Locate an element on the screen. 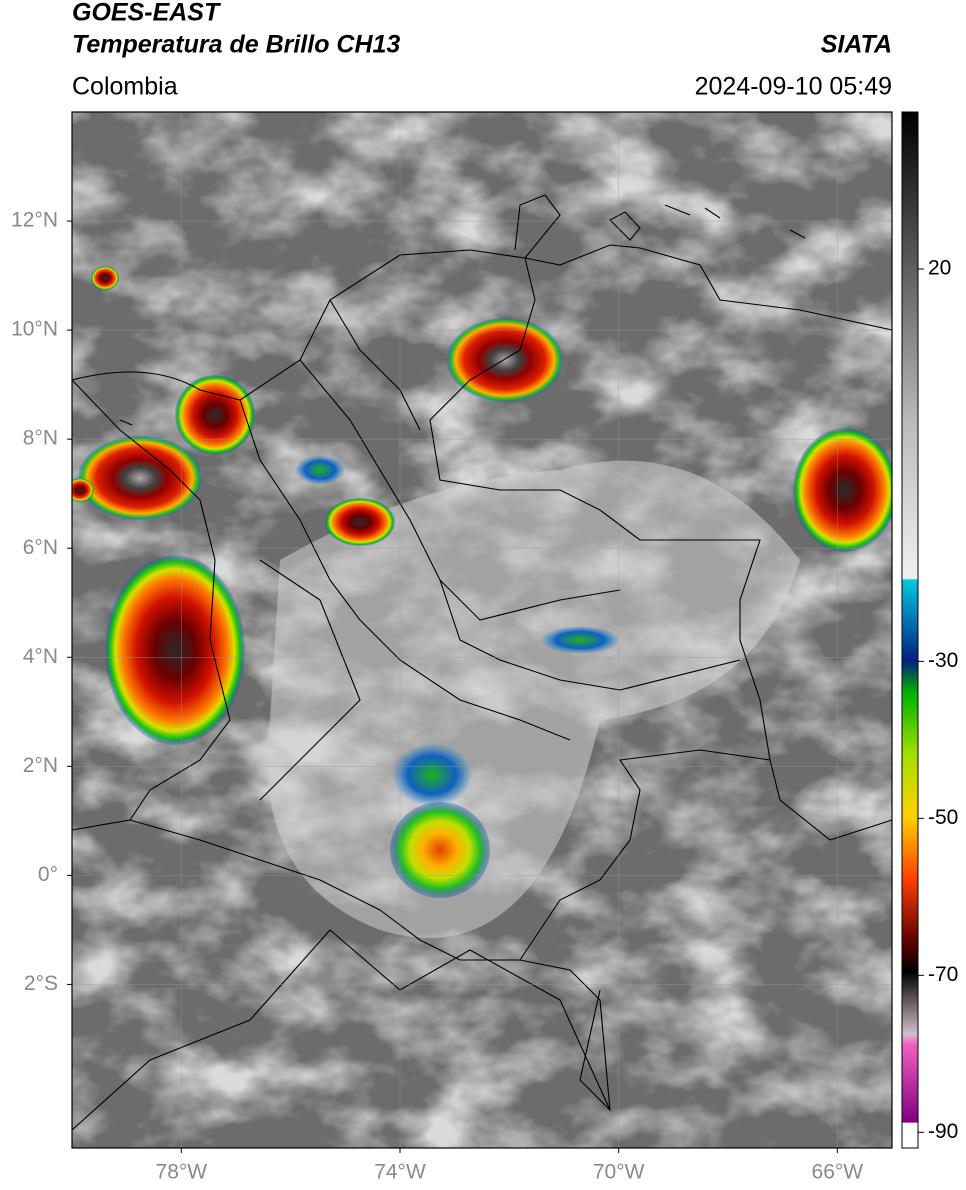 This screenshot has width=966, height=1190. title: GOES-EAST is located at coordinates (147, 13).